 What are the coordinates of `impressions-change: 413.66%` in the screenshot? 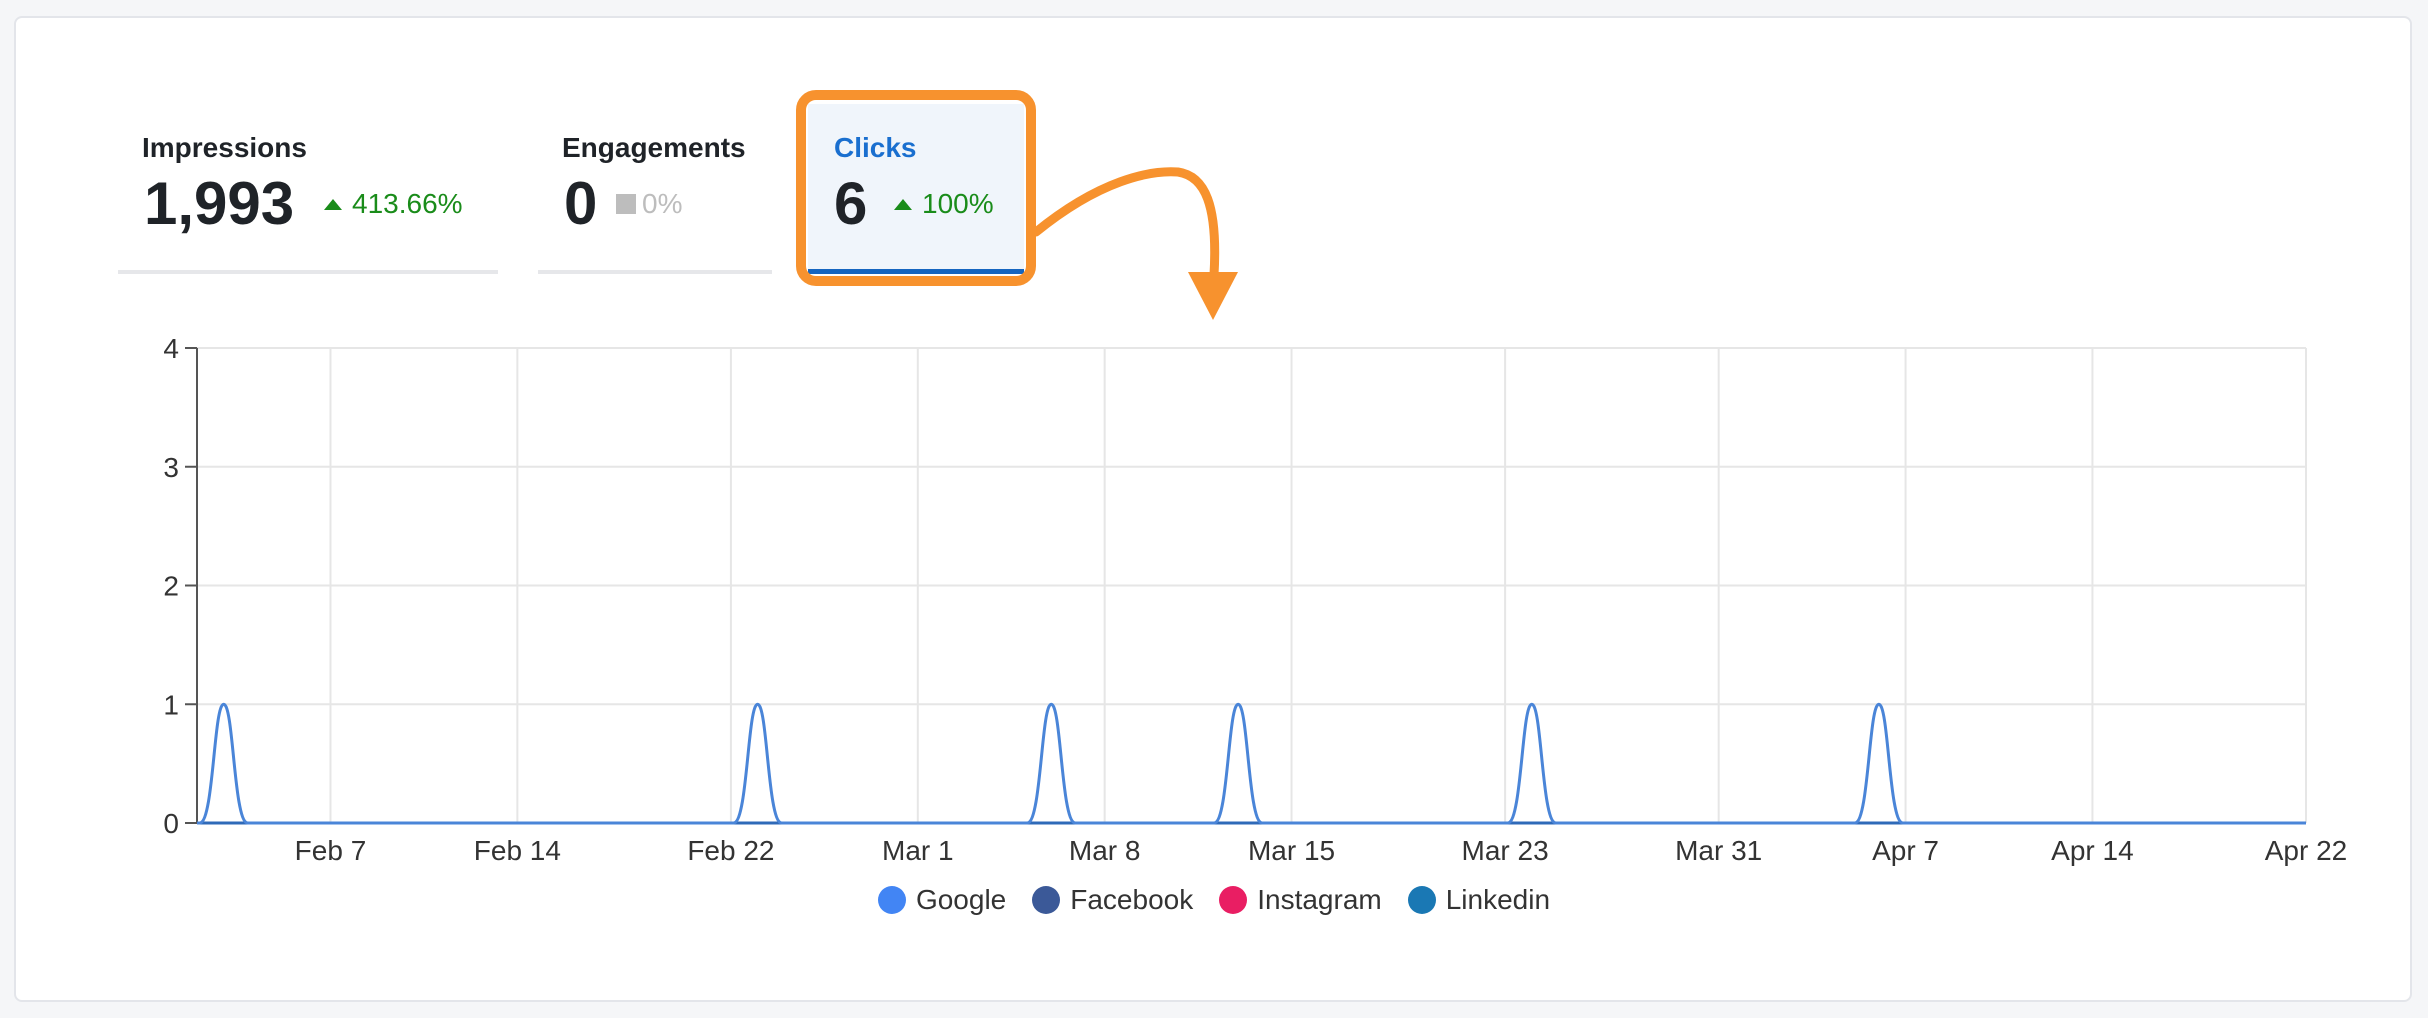 It's located at (393, 204).